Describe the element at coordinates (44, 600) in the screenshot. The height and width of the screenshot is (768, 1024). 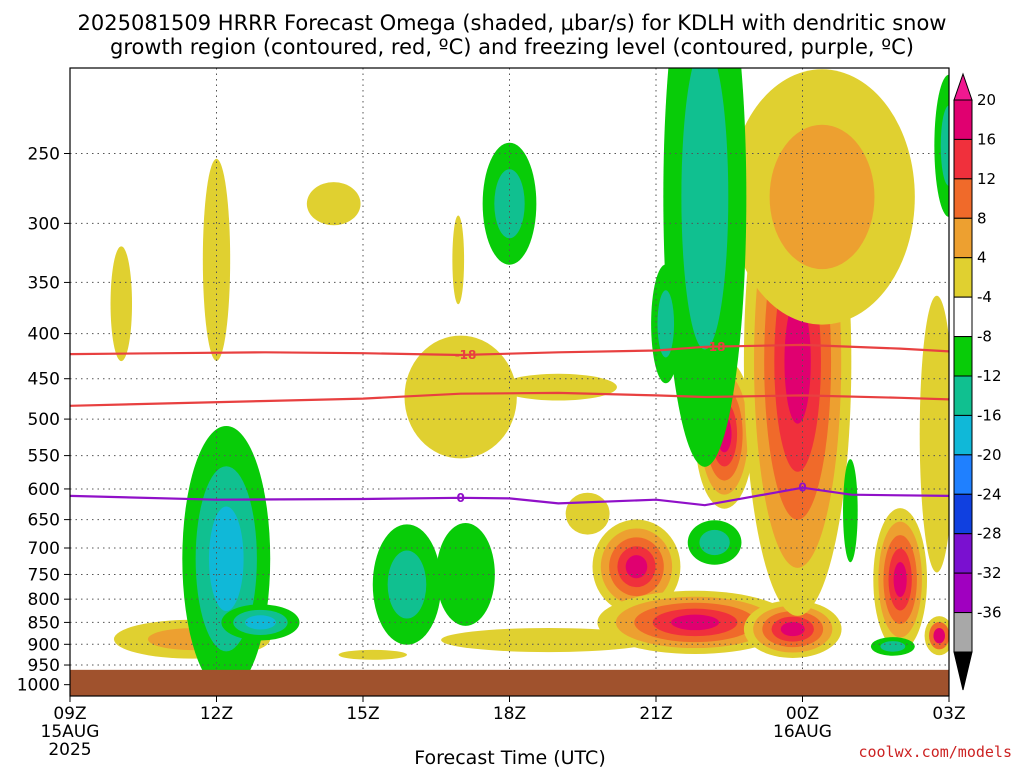
I see `y-tick-label: 800` at that location.